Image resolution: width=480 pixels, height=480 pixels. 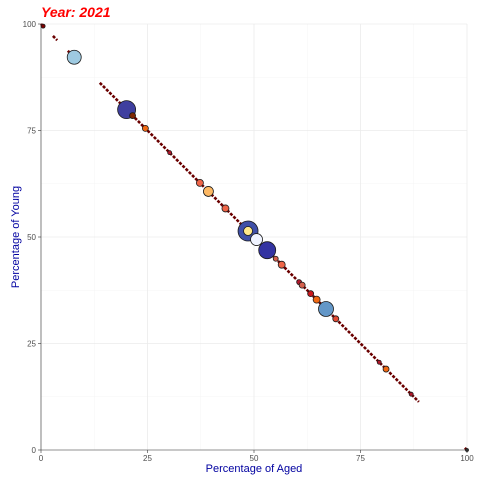 What do you see at coordinates (360, 458) in the screenshot?
I see `x-tick-label: 75` at bounding box center [360, 458].